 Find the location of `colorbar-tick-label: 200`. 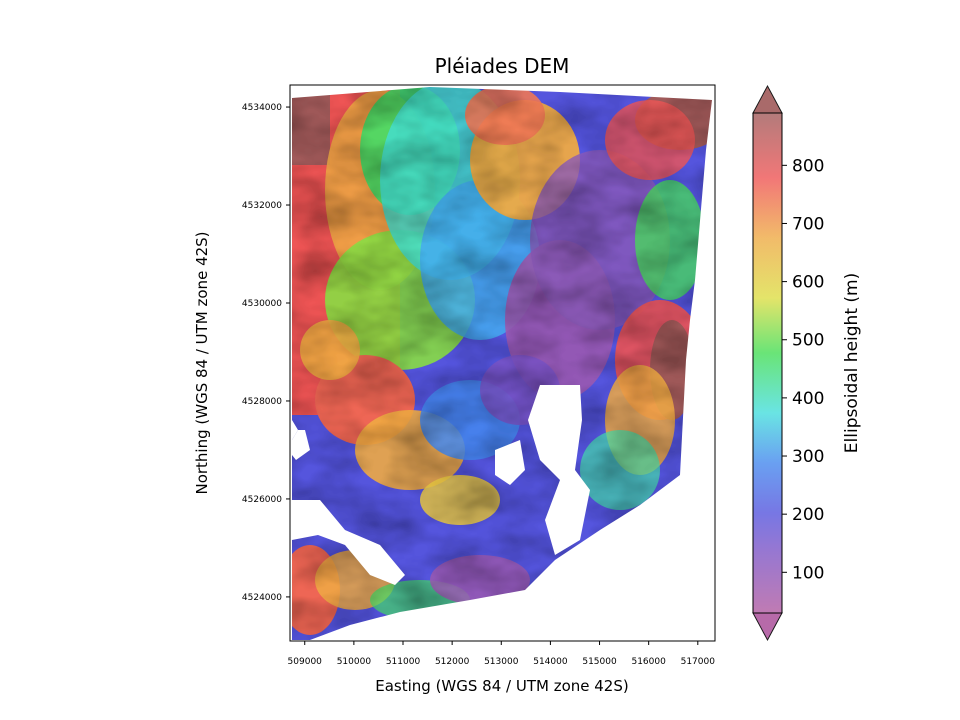

colorbar-tick-label: 200 is located at coordinates (808, 515).